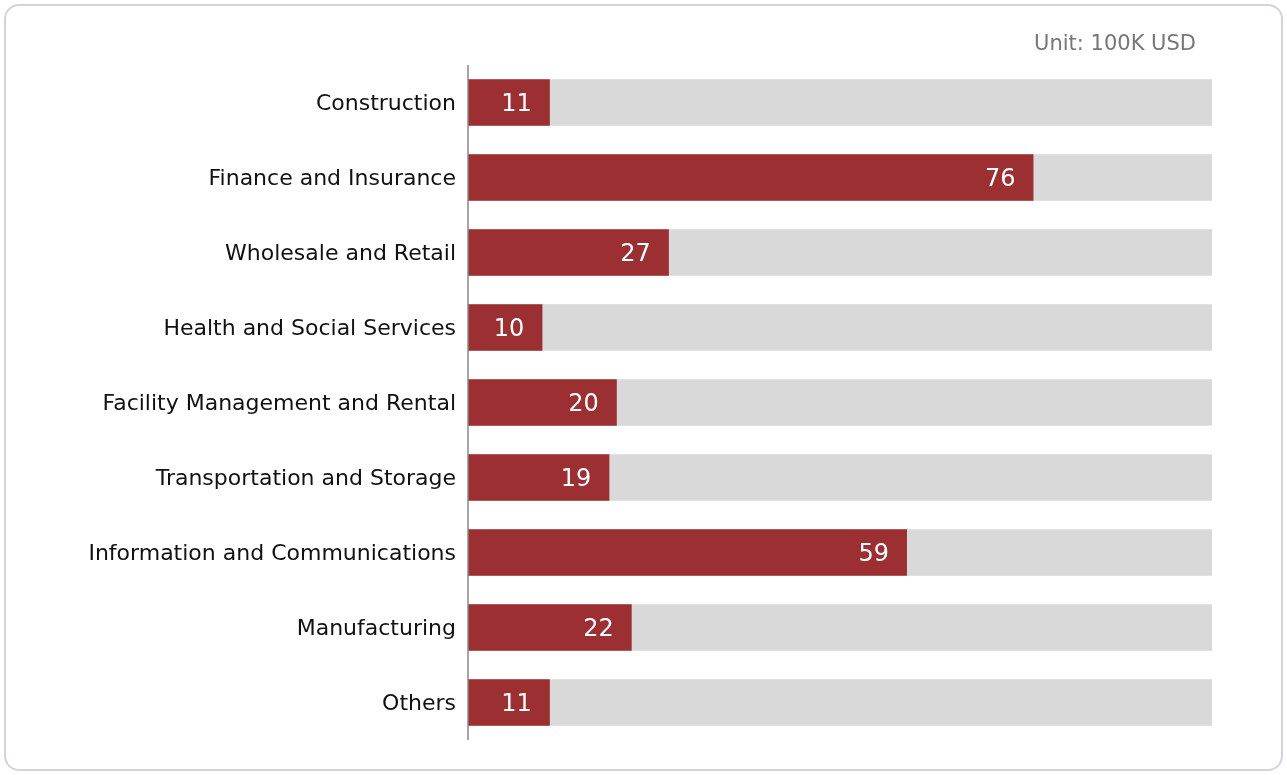 The height and width of the screenshot is (775, 1287). Describe the element at coordinates (332, 178) in the screenshot. I see `y-tick-label: Finance and Insurance` at that location.